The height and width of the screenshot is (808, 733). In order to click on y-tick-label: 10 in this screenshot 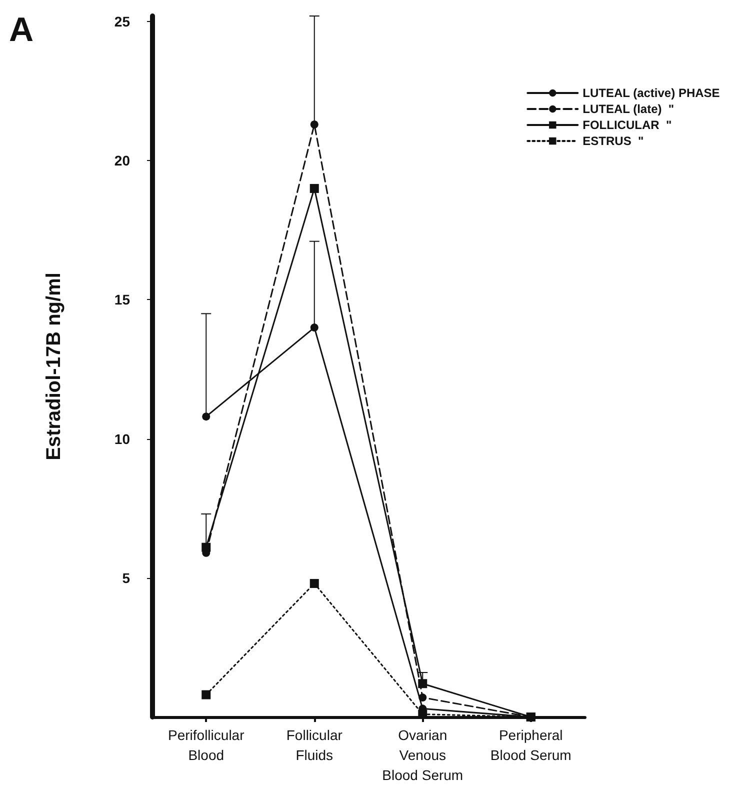, I will do `click(122, 438)`.